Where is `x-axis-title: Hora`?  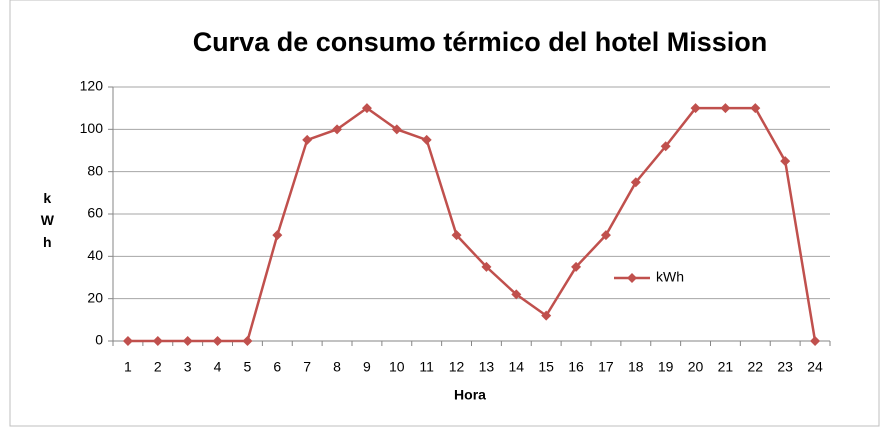 x-axis-title: Hora is located at coordinates (470, 395).